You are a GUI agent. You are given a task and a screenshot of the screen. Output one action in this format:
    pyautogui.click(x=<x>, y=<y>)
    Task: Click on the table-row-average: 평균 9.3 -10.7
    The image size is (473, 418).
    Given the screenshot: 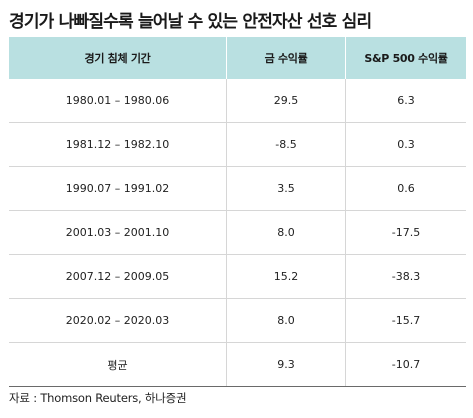 What is the action you would take?
    pyautogui.click(x=237, y=365)
    